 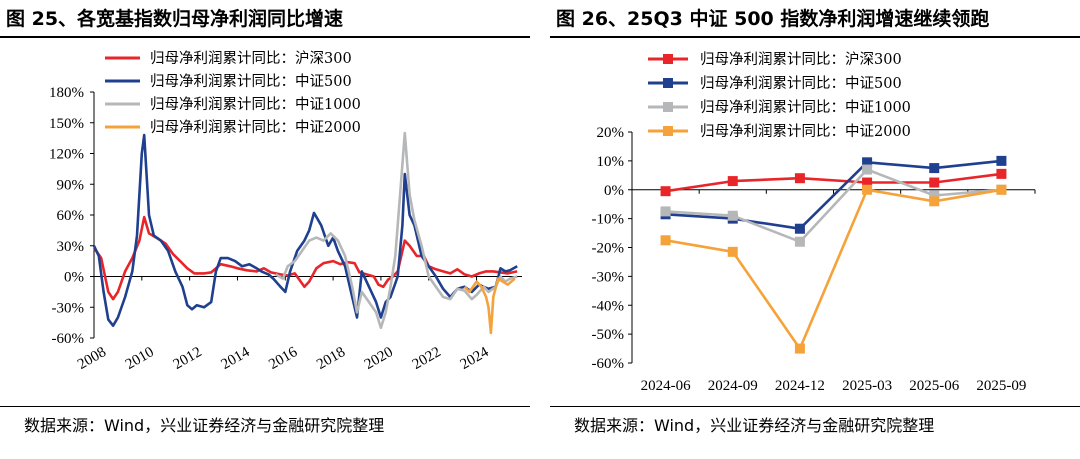 I want to click on title-rule-left, so click(x=265, y=37).